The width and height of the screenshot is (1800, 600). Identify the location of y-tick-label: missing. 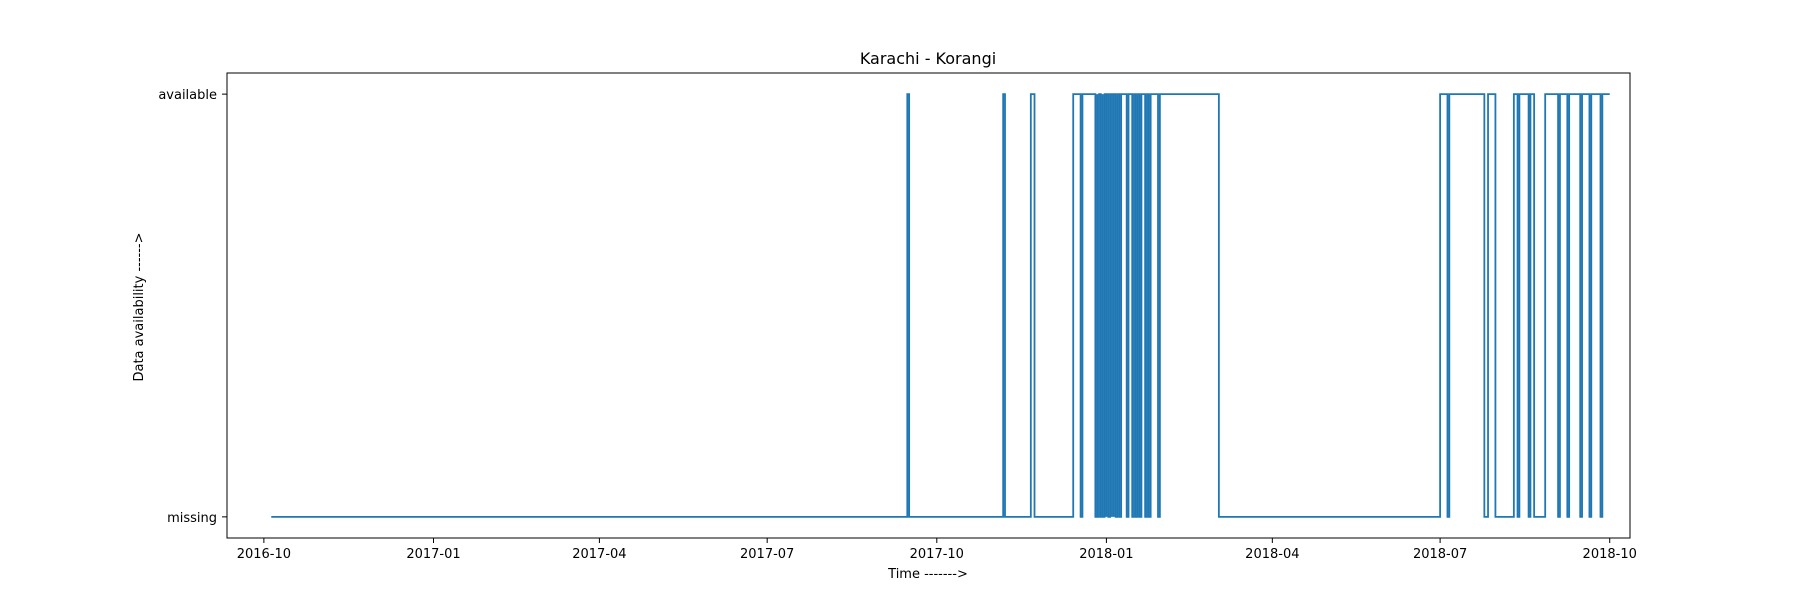
(192, 518).